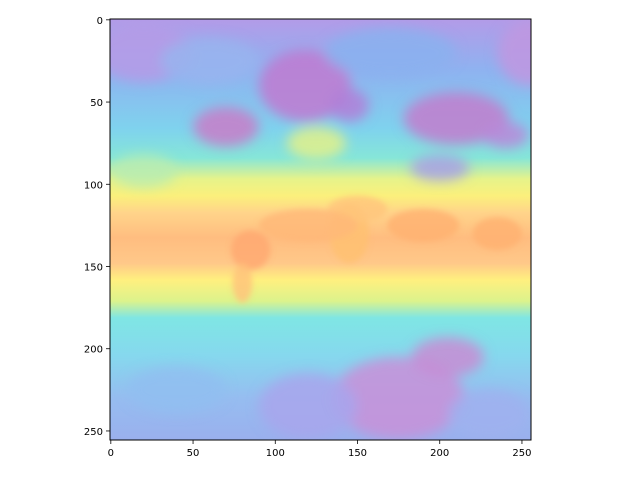 This screenshot has height=485, width=640. What do you see at coordinates (93, 350) in the screenshot?
I see `y-tick-label: 200` at bounding box center [93, 350].